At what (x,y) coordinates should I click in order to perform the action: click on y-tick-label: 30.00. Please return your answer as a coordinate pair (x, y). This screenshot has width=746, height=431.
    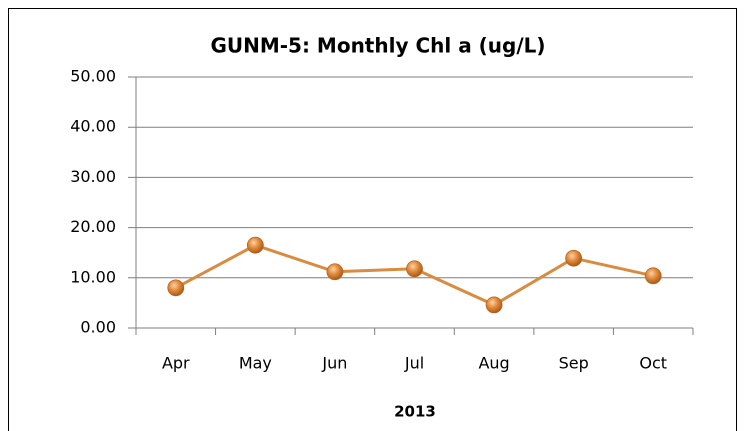
    Looking at the image, I should click on (93, 176).